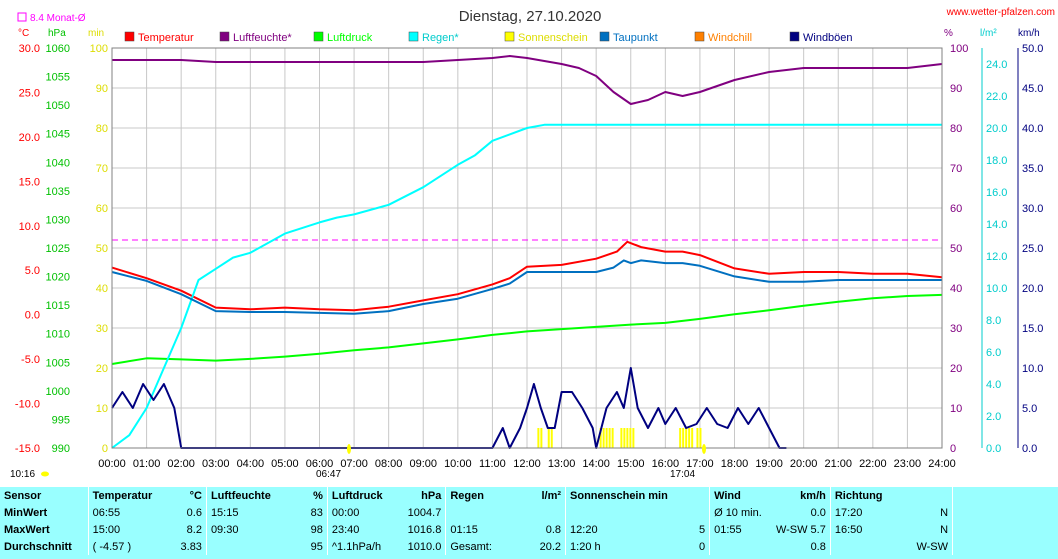  Describe the element at coordinates (492, 464) in the screenshot. I see `x-tick-label: 11:00` at that location.